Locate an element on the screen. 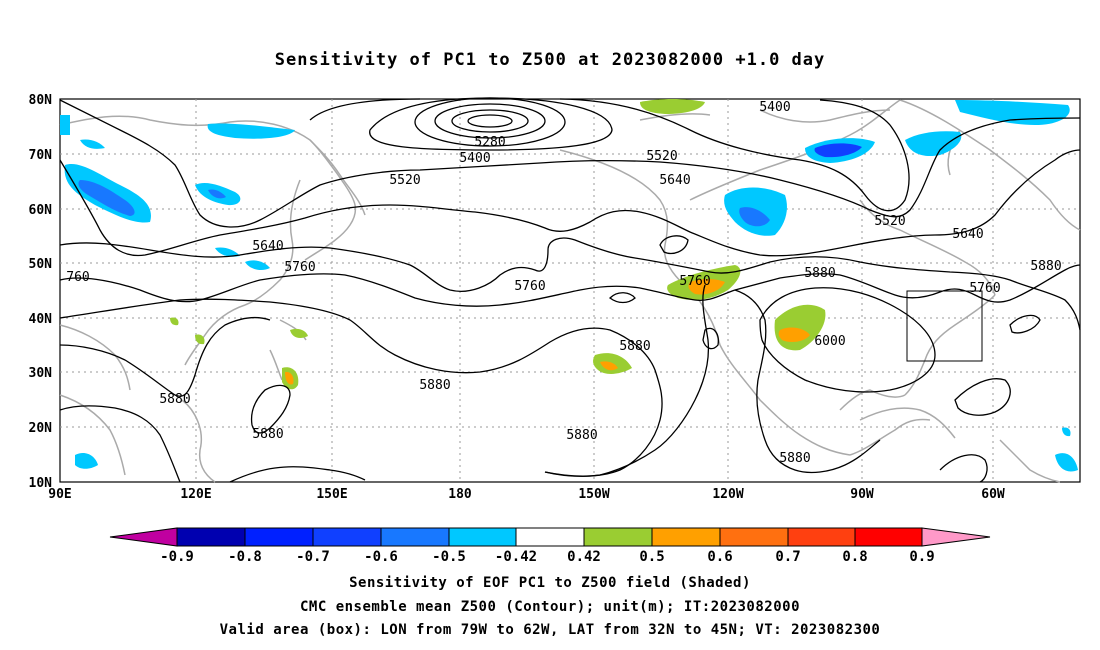  contour-label: 6000 is located at coordinates (829, 341).